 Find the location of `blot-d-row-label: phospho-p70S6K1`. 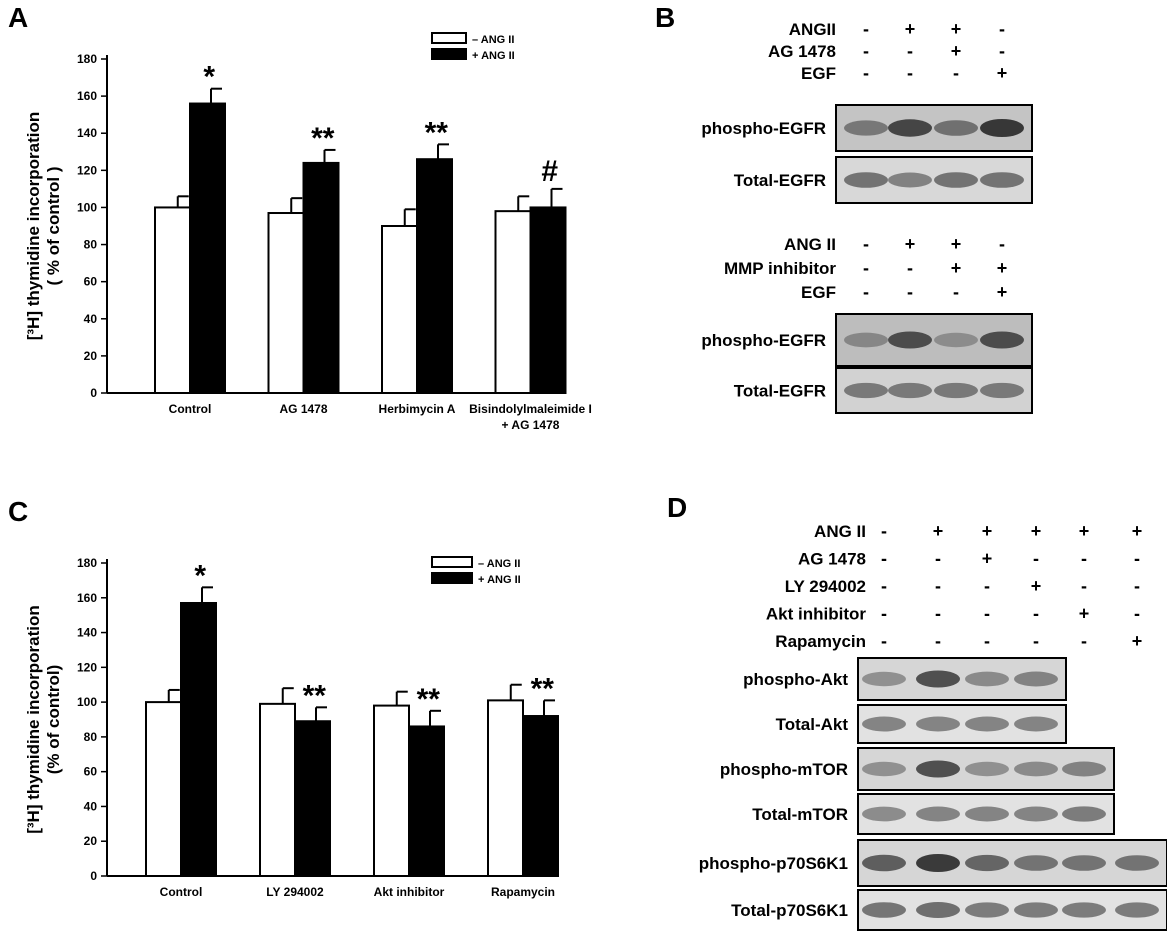

blot-d-row-label: phospho-p70S6K1 is located at coordinates (773, 863).